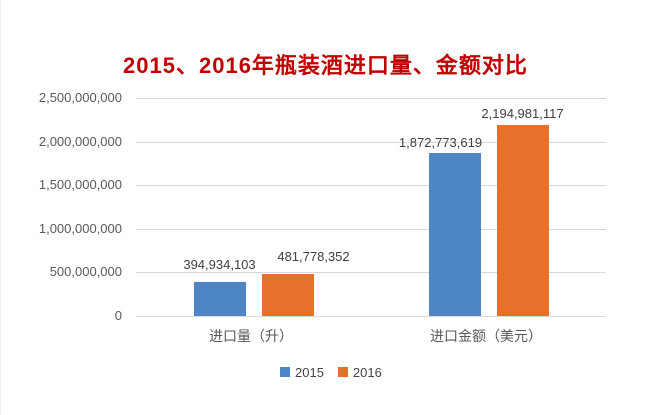 Image resolution: width=650 pixels, height=415 pixels. I want to click on bar-value-label-2016-0: 481,778,352, so click(313, 256).